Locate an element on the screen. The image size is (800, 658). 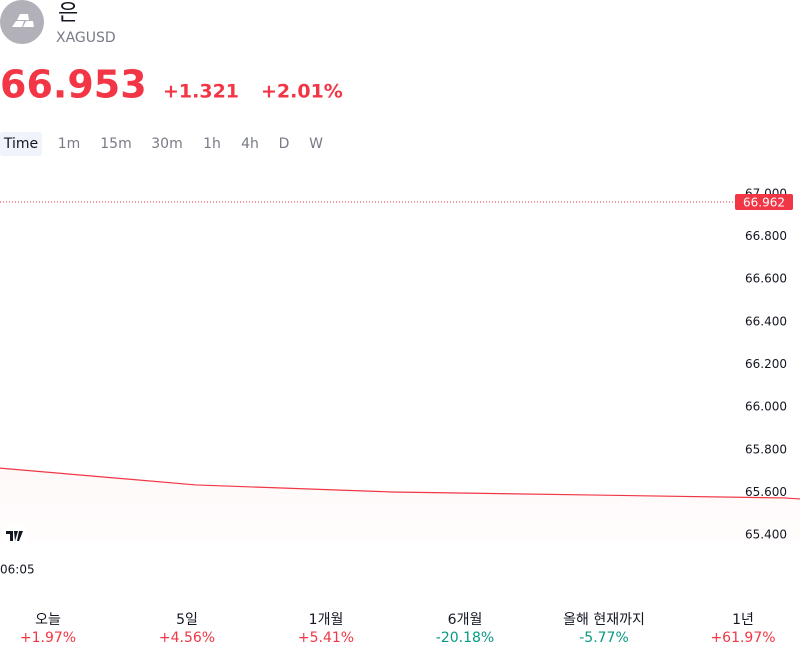
timeframe-active-bg is located at coordinates (21, 144).